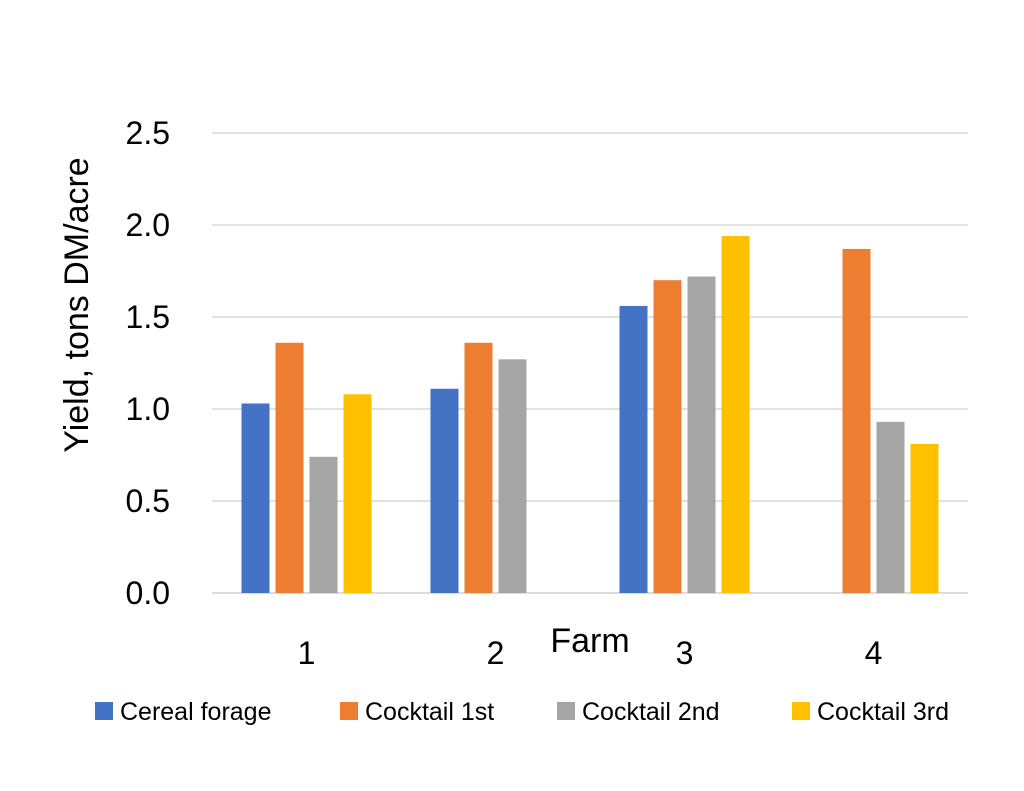  I want to click on x-axis-ticks: 1 2 3 4, so click(590, 653).